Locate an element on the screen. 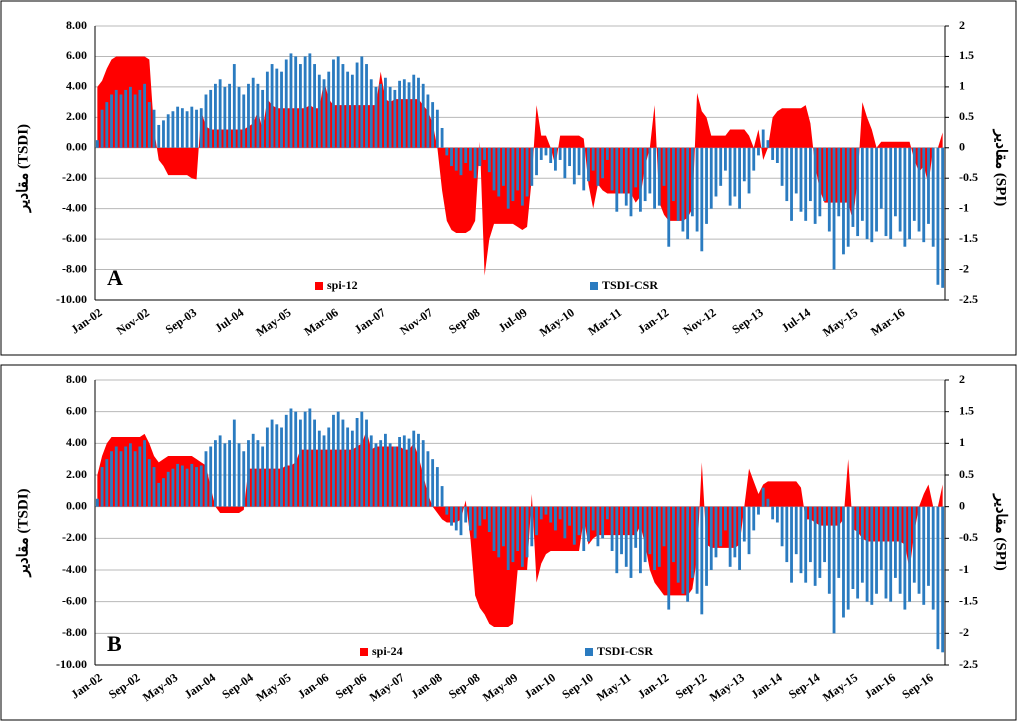  x-tick-label: Jan-07 is located at coordinates (370, 320).